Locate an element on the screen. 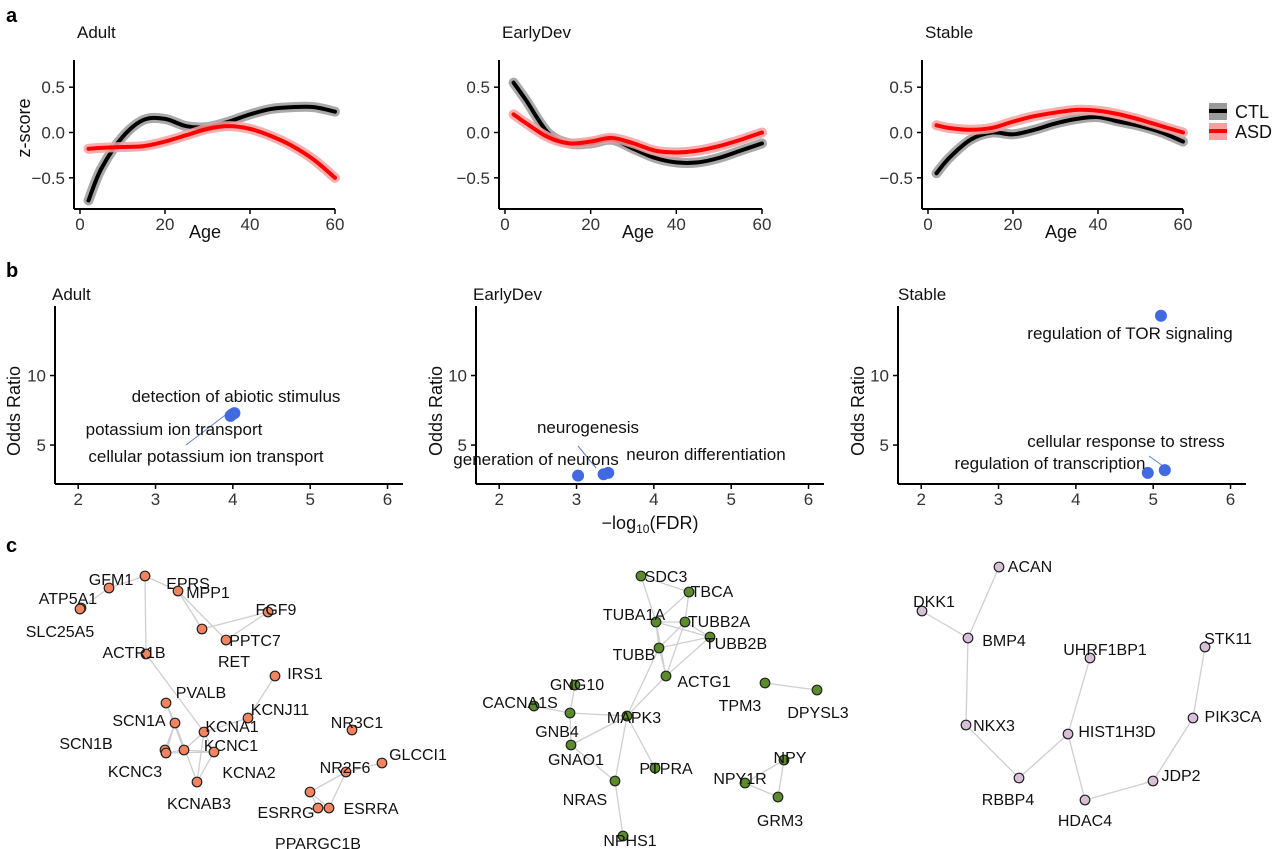  gene-label: GNAO1 is located at coordinates (576, 760).